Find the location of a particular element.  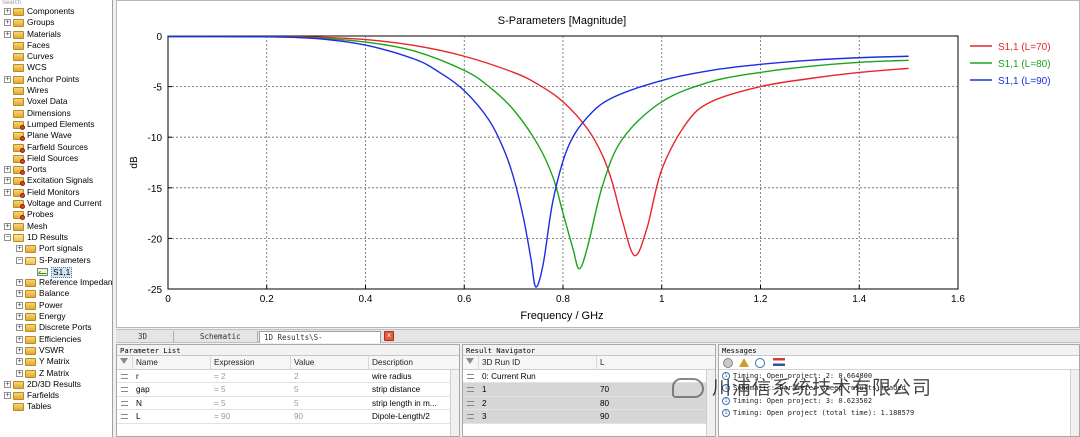

tree-item: WCS is located at coordinates (56, 67).